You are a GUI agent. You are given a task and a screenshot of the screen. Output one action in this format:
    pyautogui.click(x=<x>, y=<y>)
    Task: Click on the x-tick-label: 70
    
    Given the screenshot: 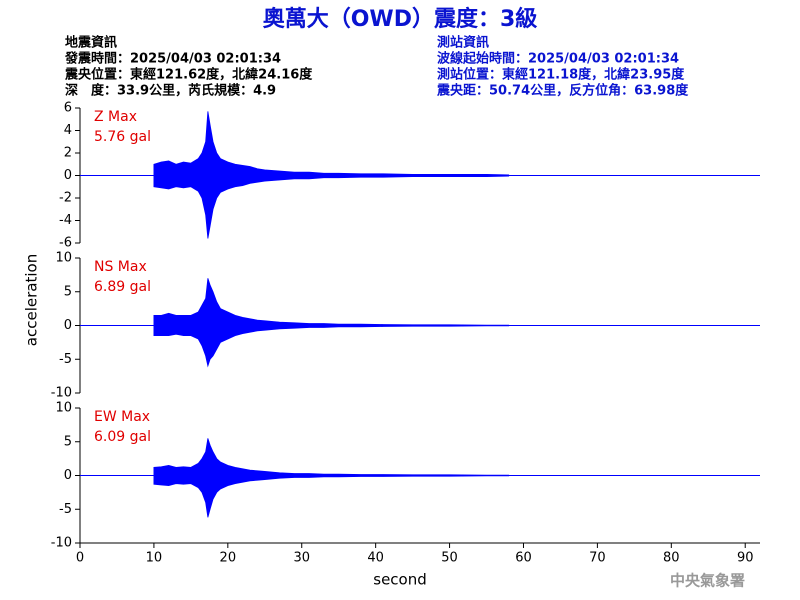 What is the action you would take?
    pyautogui.click(x=597, y=558)
    